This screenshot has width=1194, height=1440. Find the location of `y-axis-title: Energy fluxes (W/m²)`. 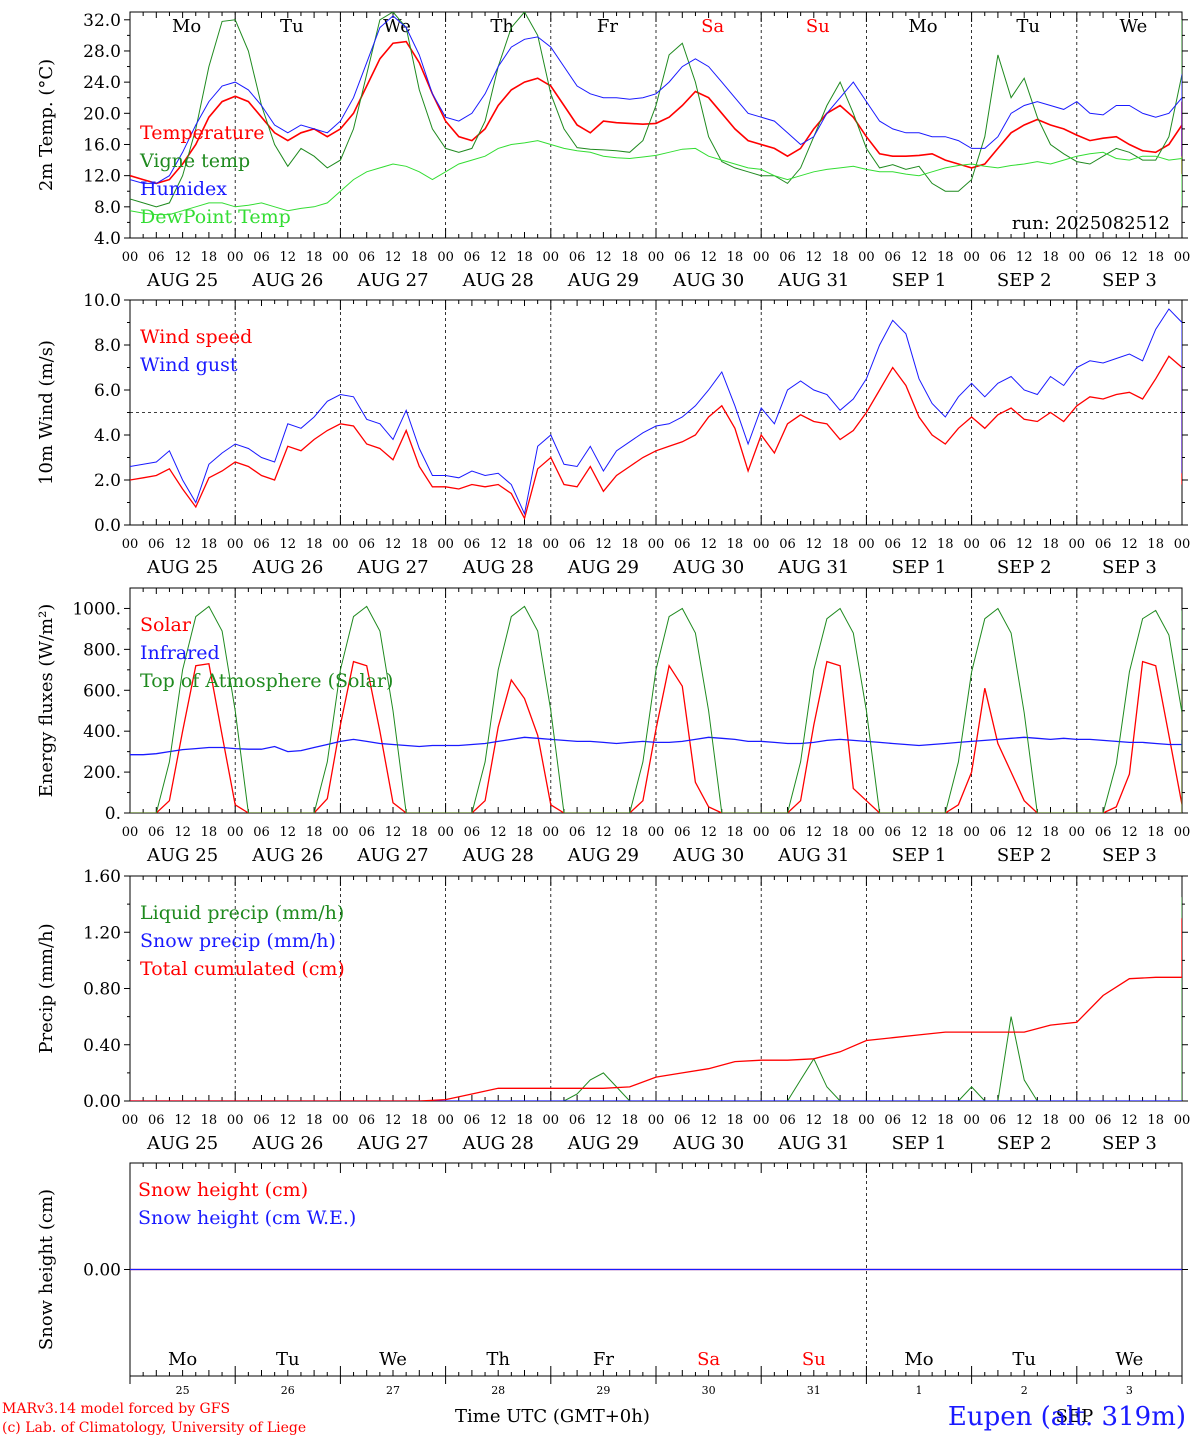

y-axis-title: Energy fluxes (W/m²) is located at coordinates (46, 701).